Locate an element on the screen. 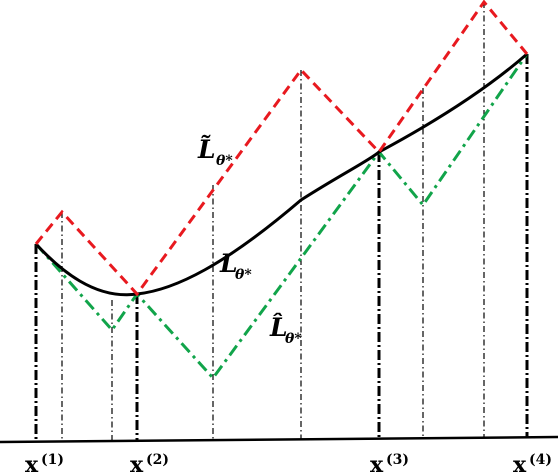  label-lower-subscript: θ* is located at coordinates (293, 339).